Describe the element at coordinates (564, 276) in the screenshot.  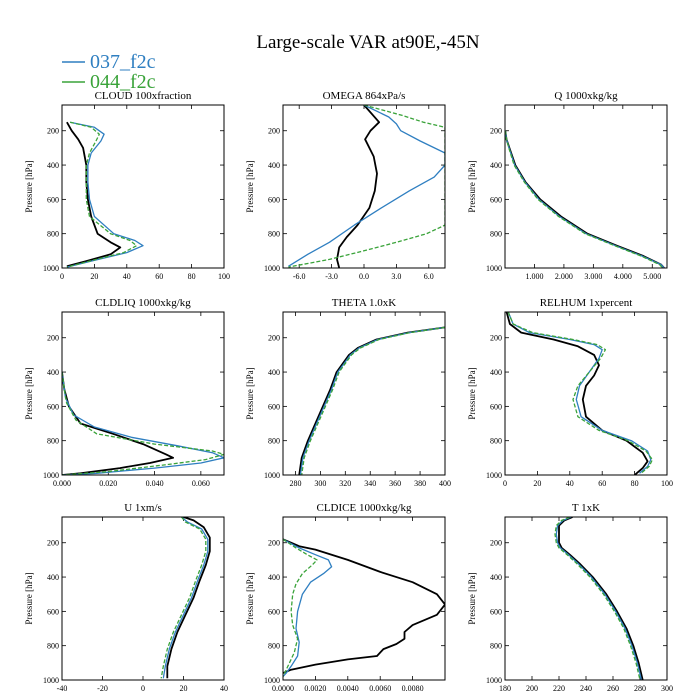
I see `x-tick-label: 2.000` at that location.